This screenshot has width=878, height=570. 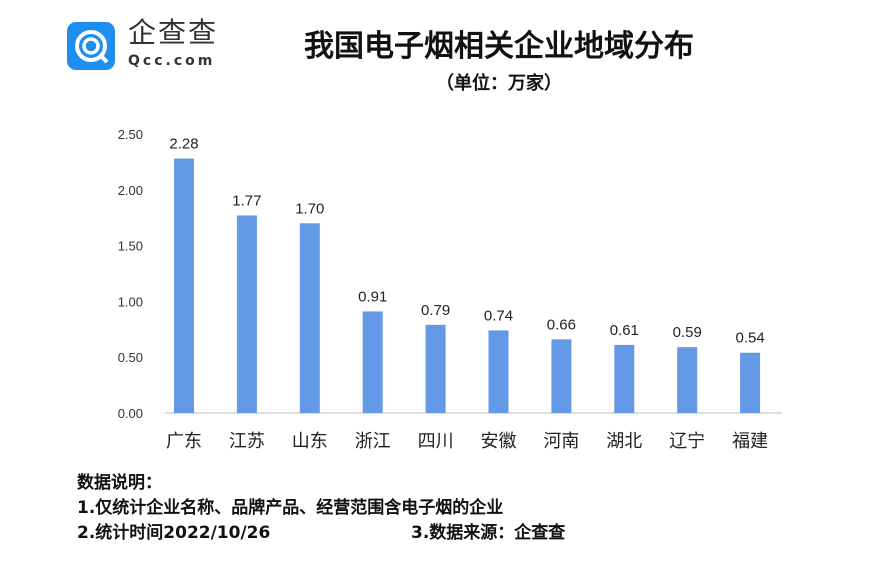 What do you see at coordinates (488, 533) in the screenshot?
I see `notes-line-3: 3.数据来源：企查查` at bounding box center [488, 533].